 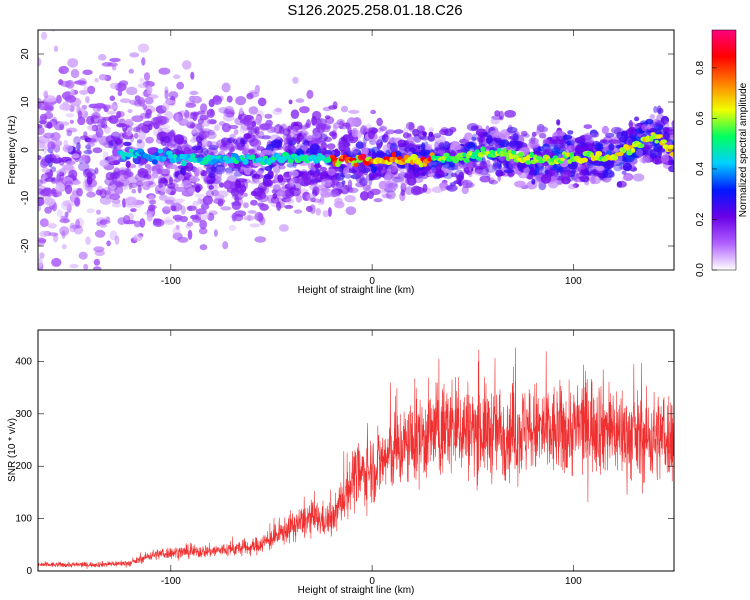 What do you see at coordinates (25, 54) in the screenshot?
I see `spectrogram-y-tick-label: 20` at bounding box center [25, 54].